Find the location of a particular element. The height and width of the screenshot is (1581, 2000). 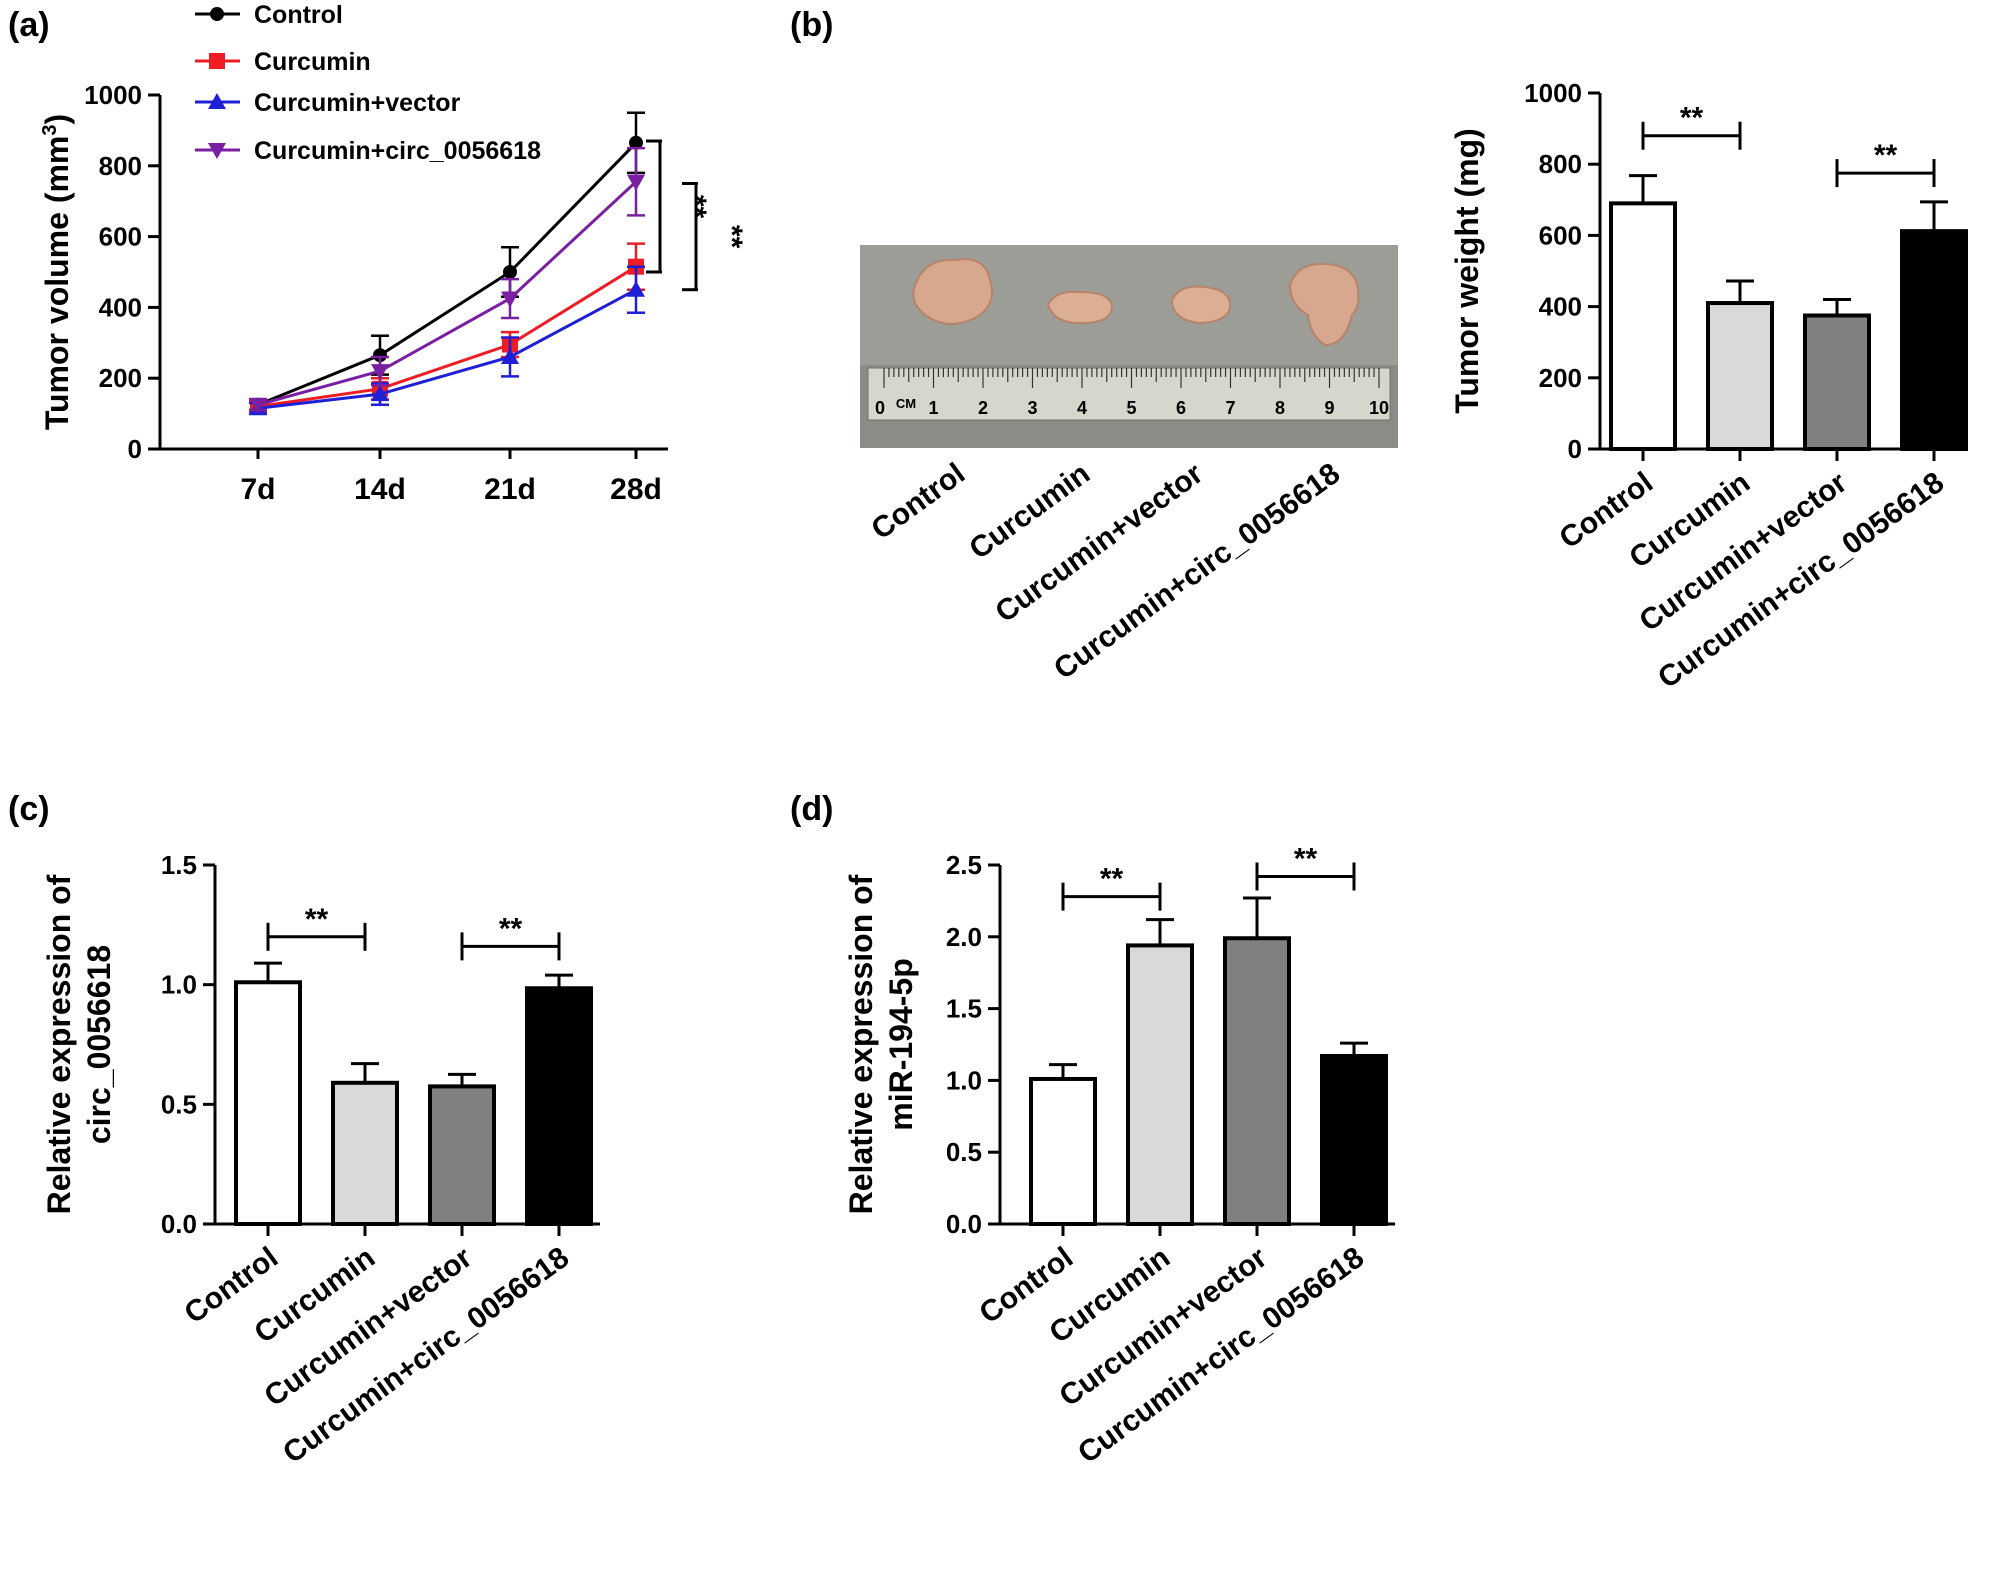

legend-label: Control is located at coordinates (298, 15).